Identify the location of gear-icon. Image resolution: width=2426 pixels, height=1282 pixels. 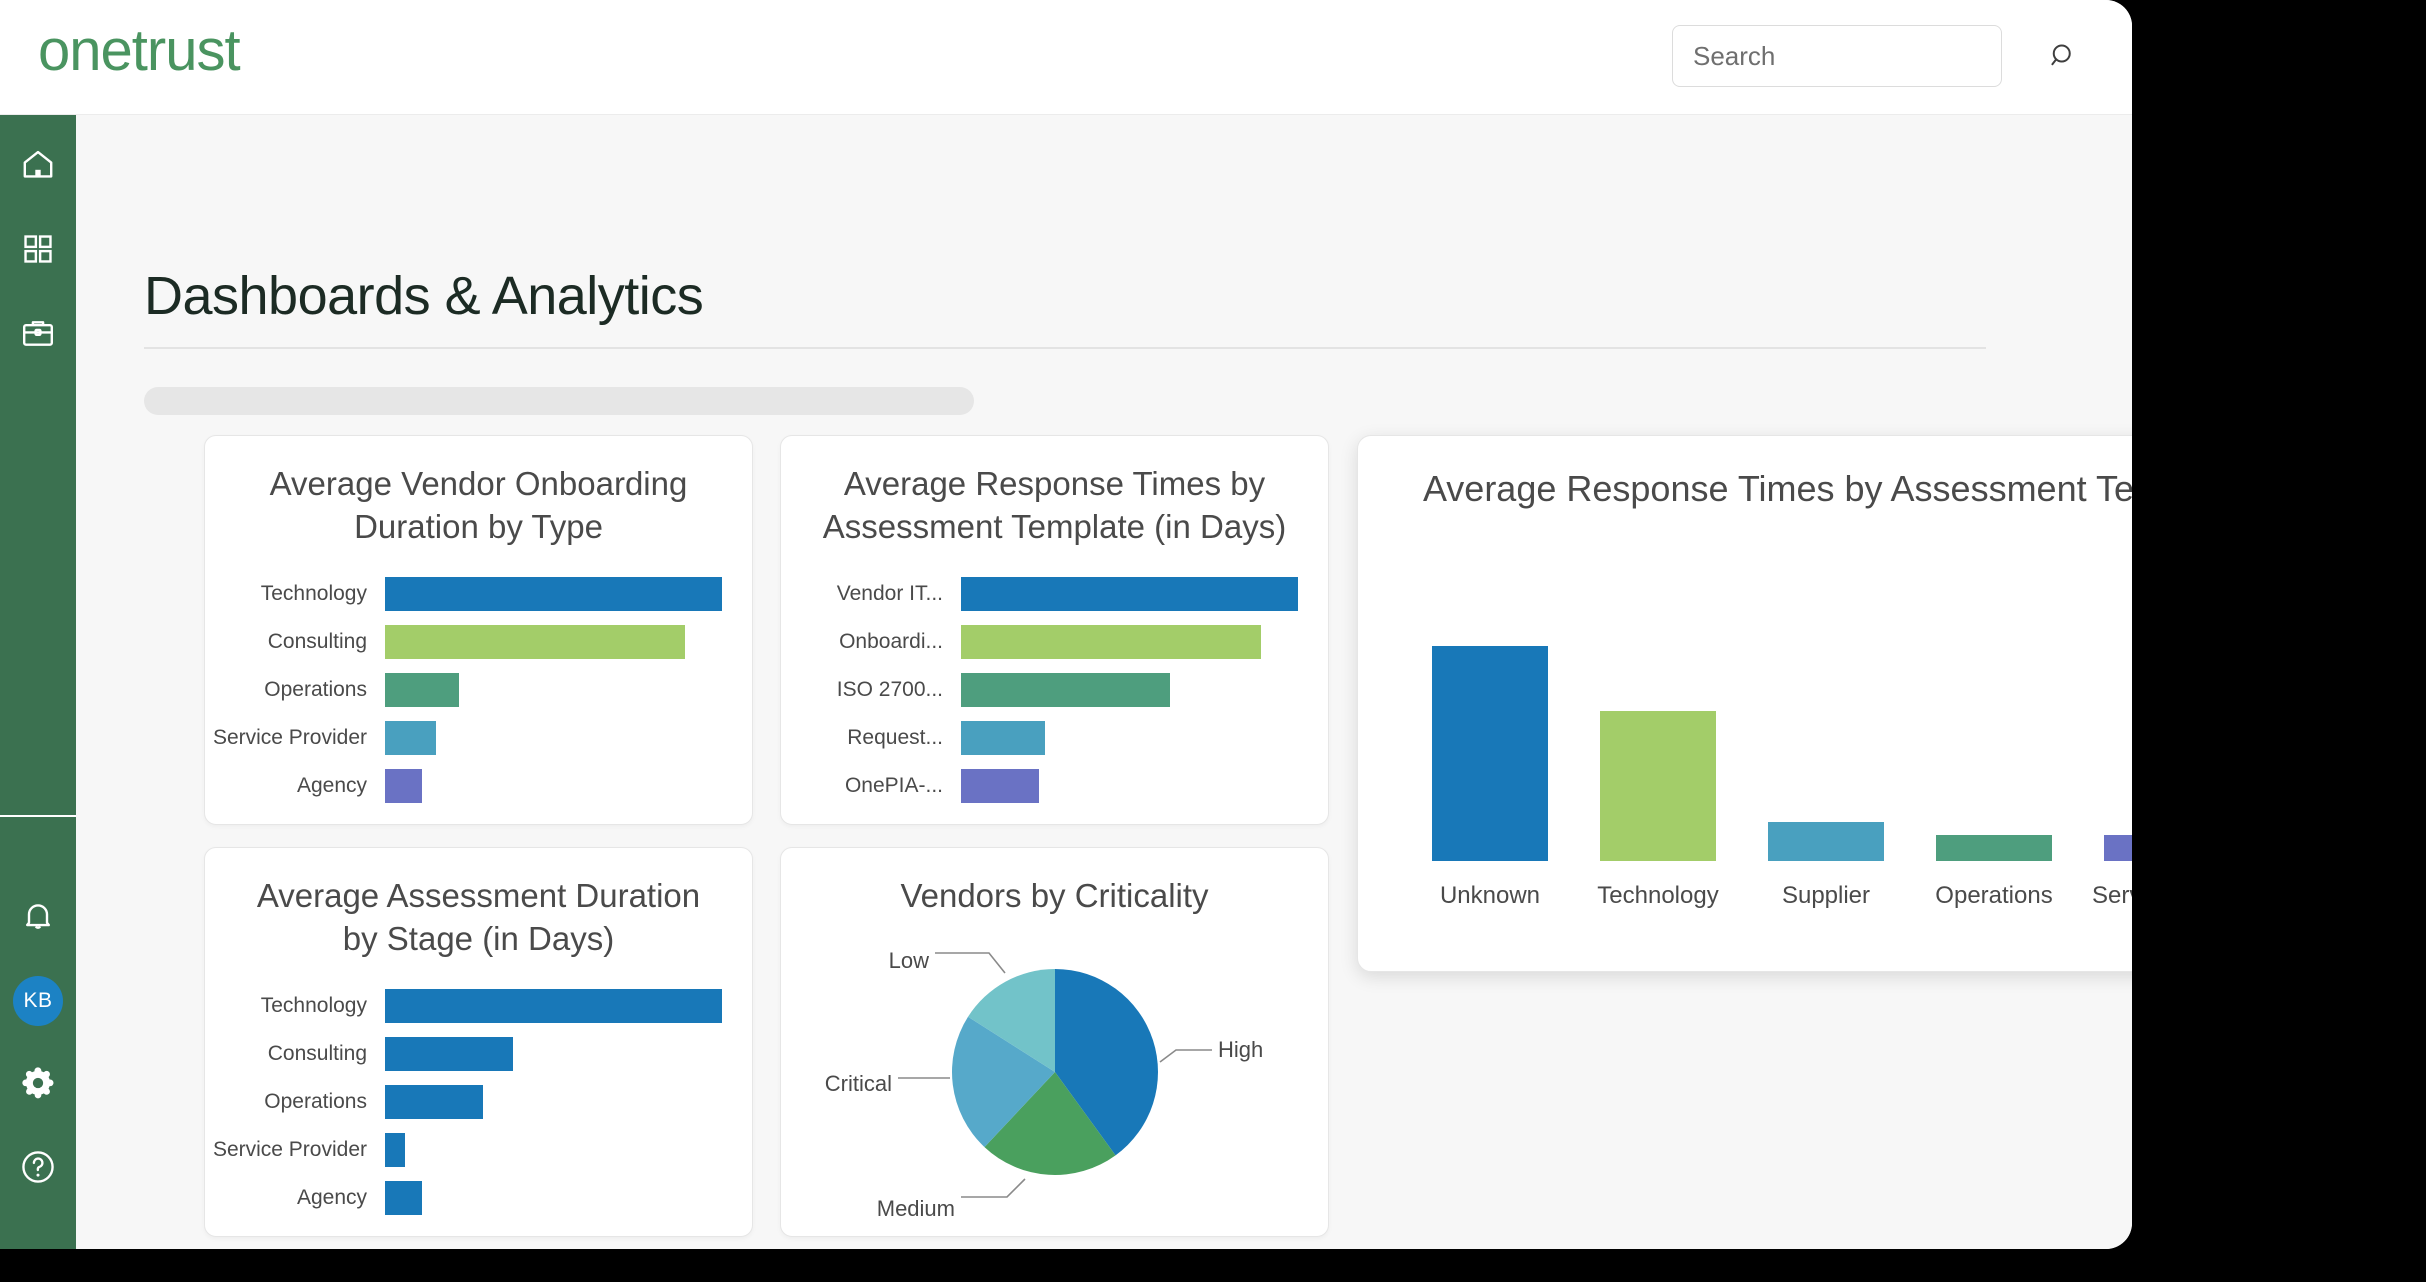
(38, 1085).